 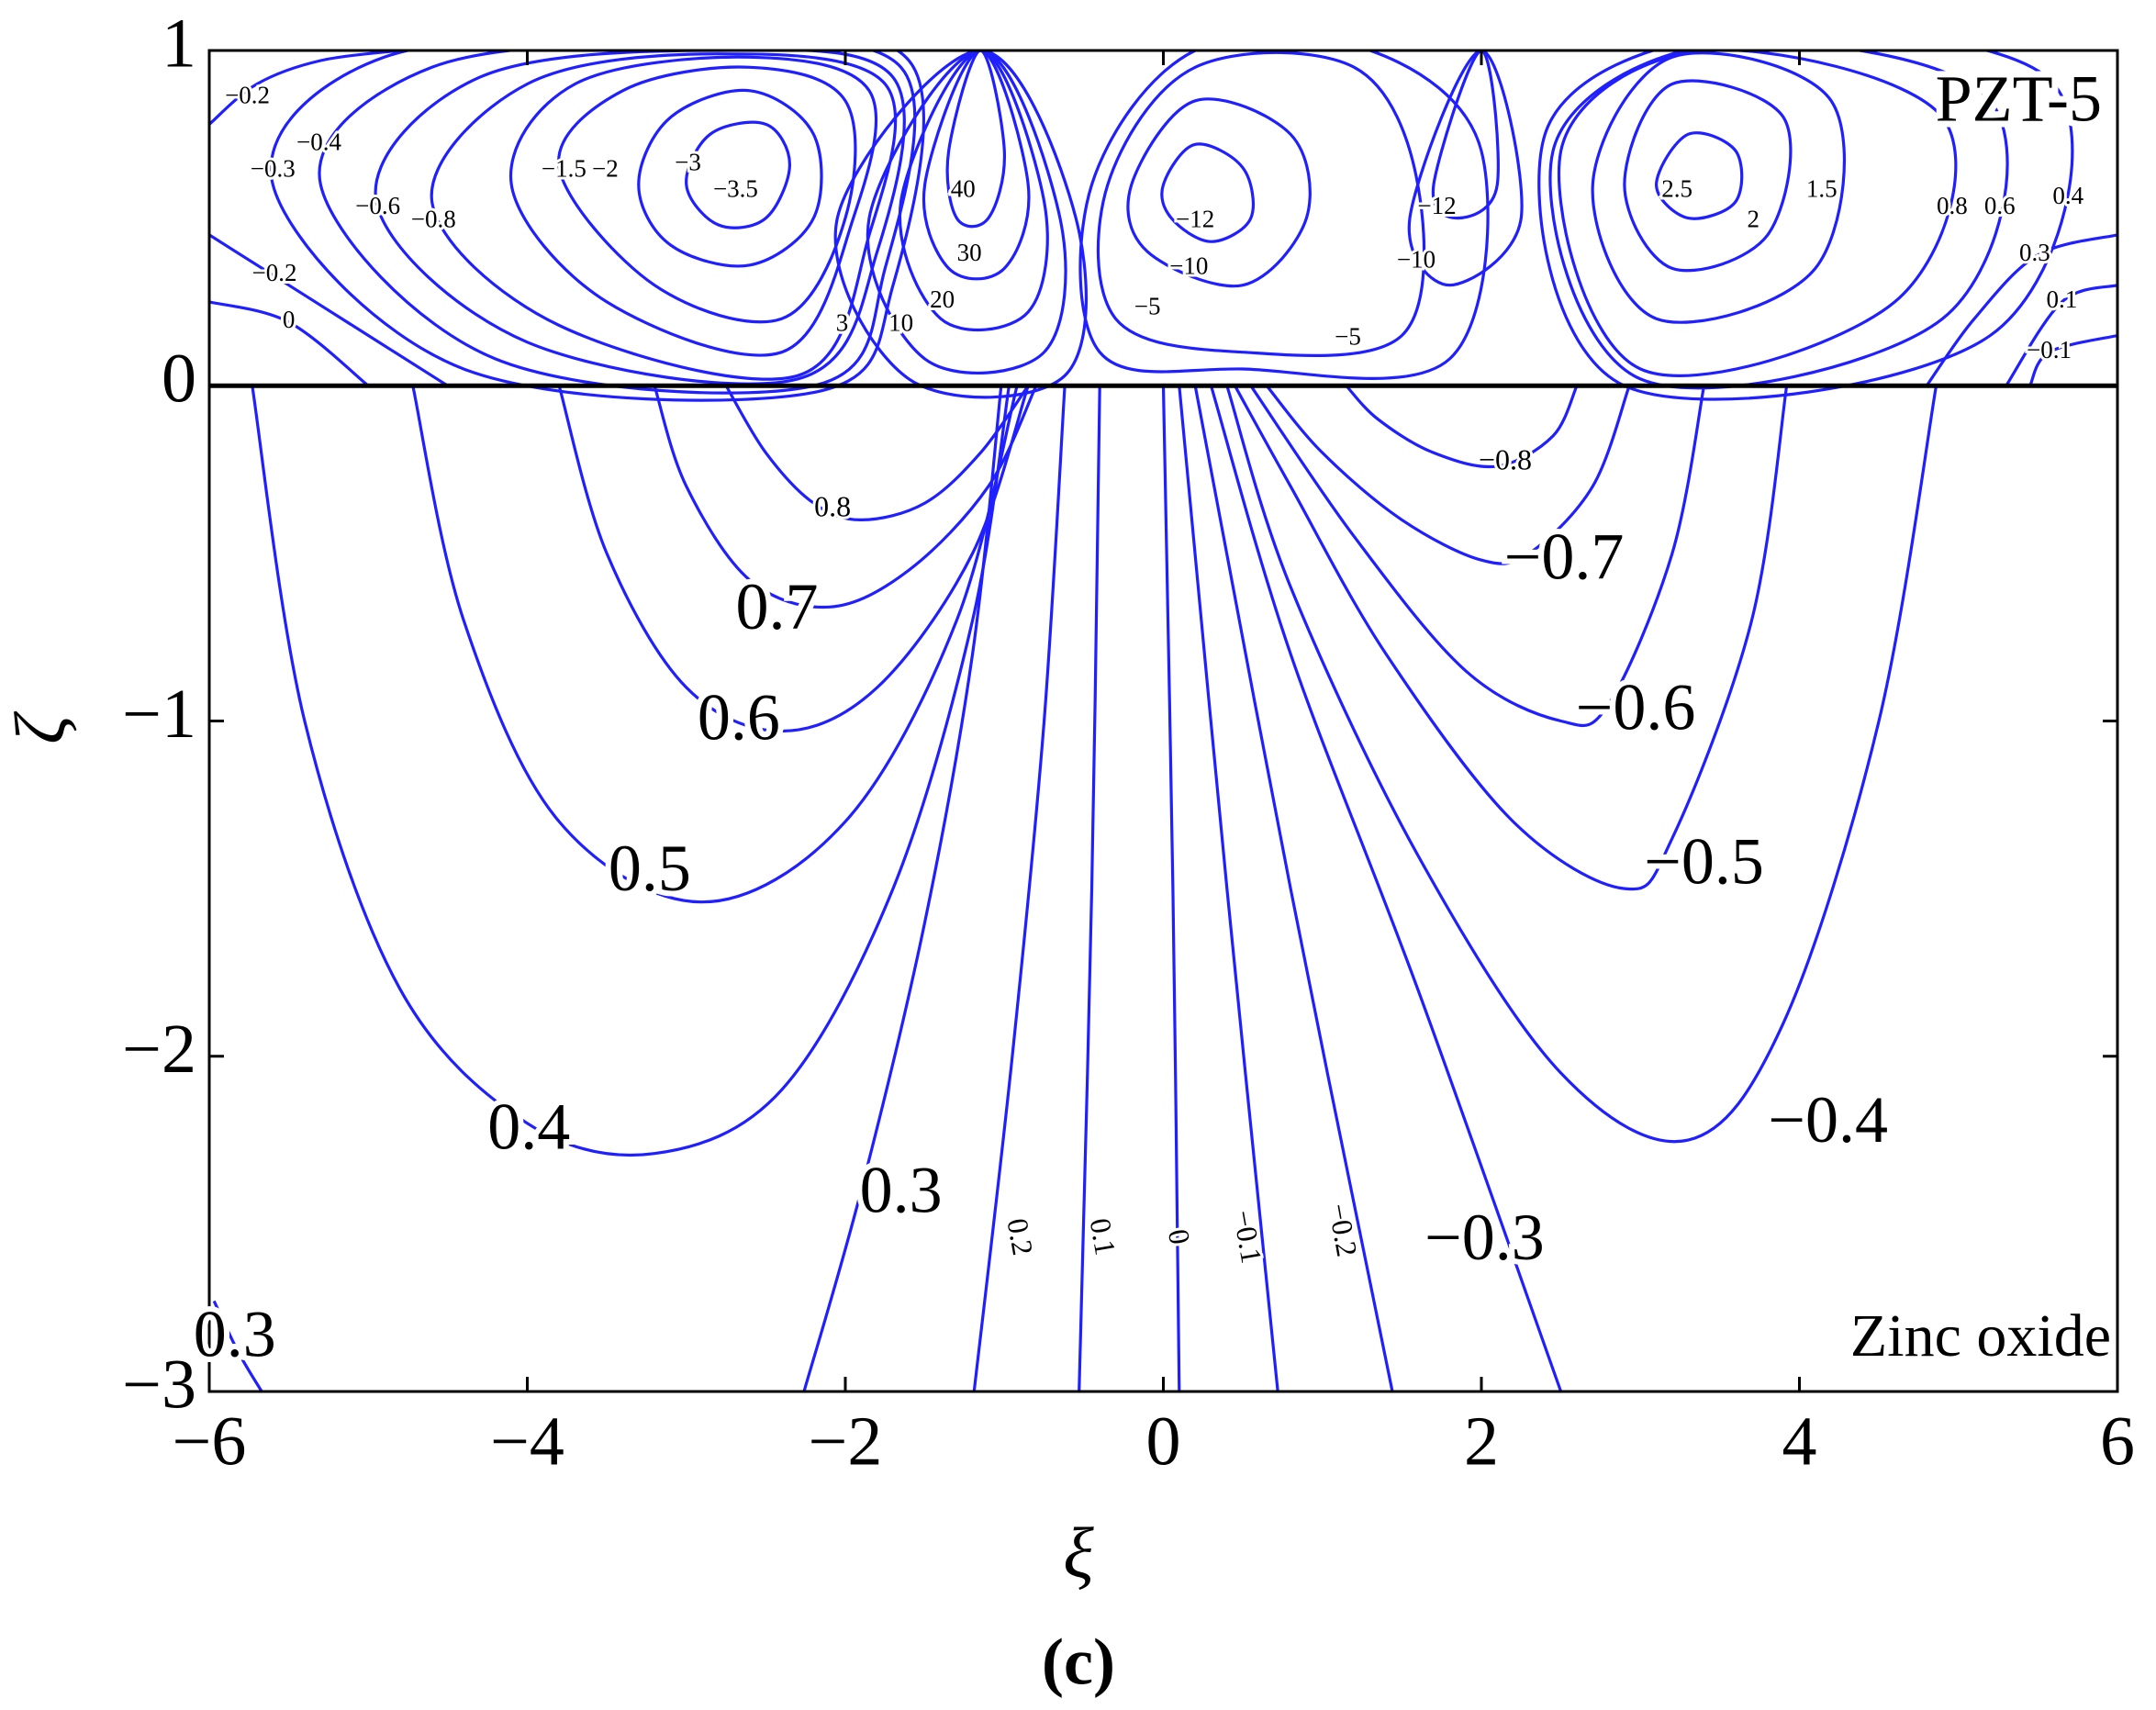 What do you see at coordinates (564, 169) in the screenshot?
I see `contour-label: −1.5` at bounding box center [564, 169].